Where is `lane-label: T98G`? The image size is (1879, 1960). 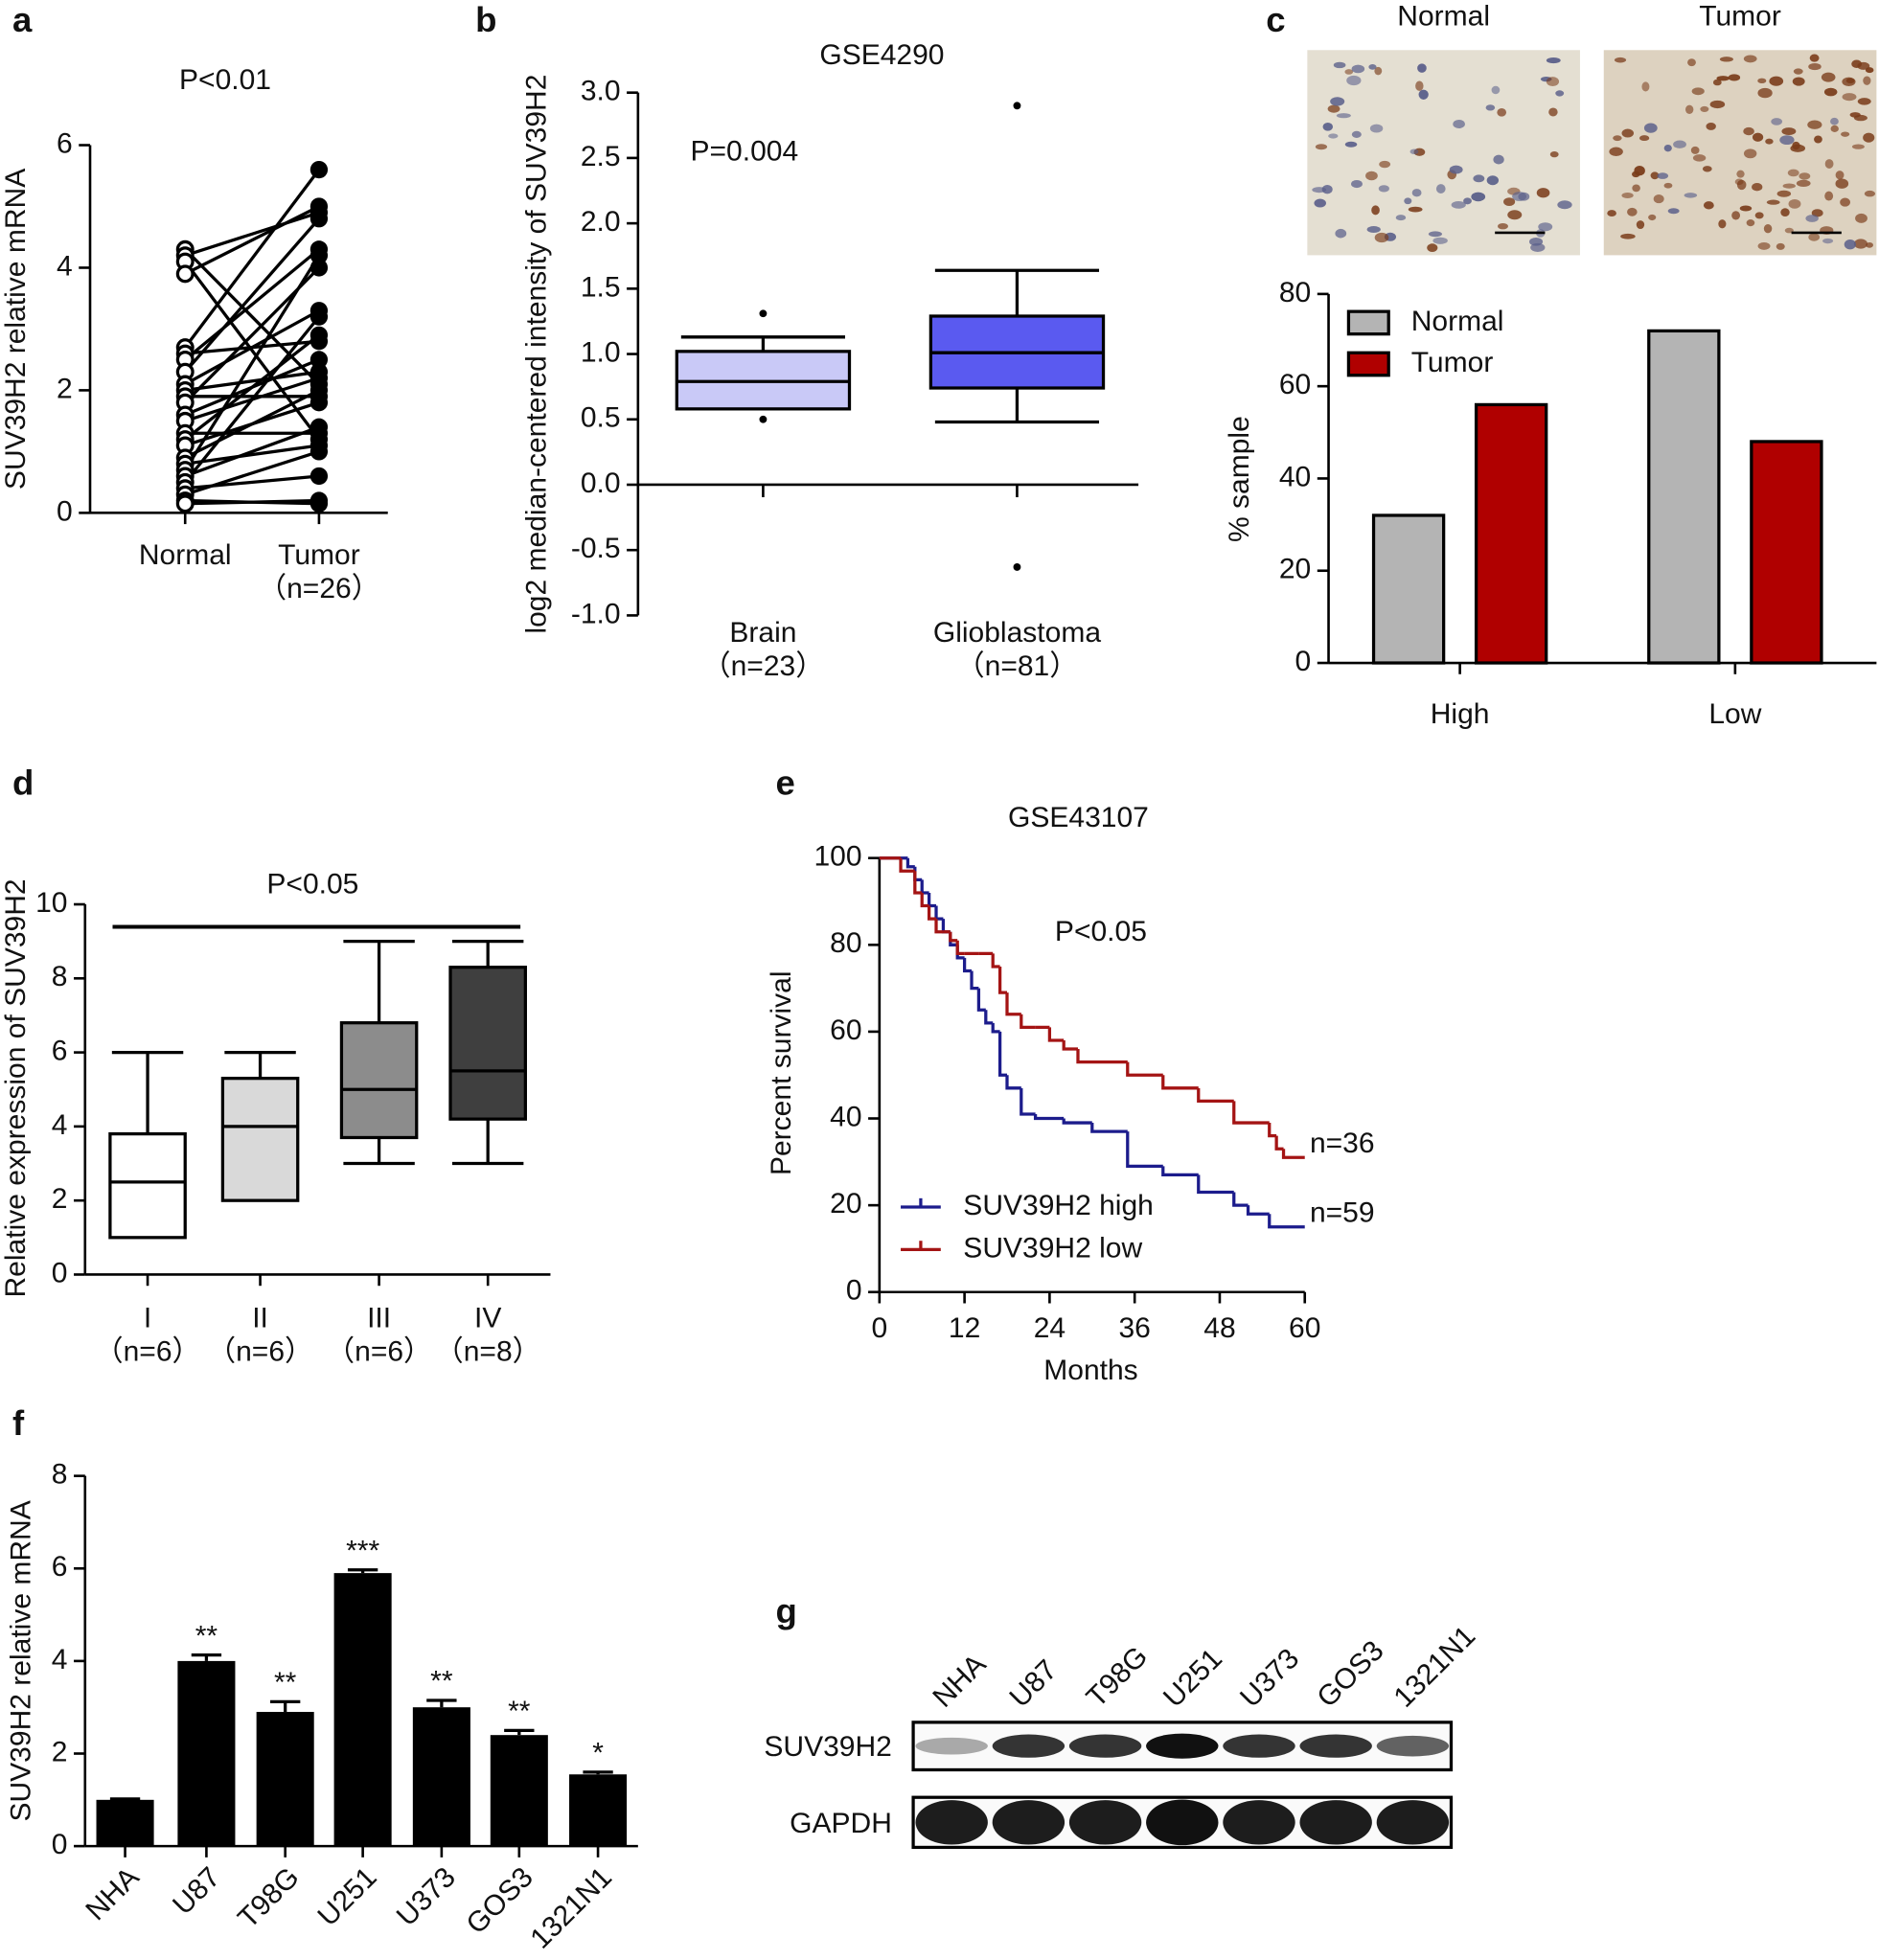
lane-label: T98G is located at coordinates (1117, 1676).